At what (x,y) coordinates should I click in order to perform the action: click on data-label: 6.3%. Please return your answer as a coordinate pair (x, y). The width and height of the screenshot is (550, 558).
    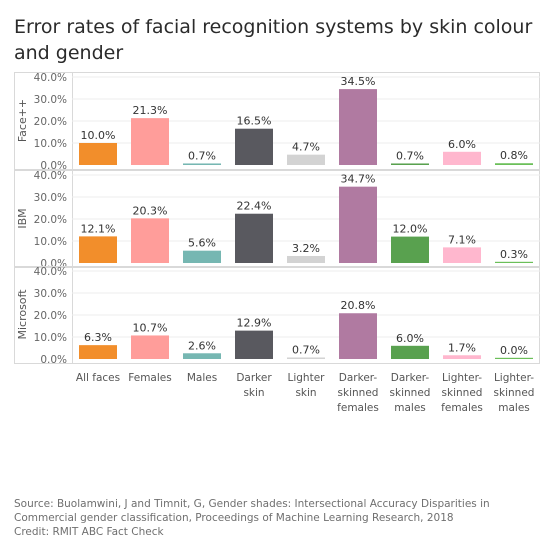
    Looking at the image, I should click on (98, 337).